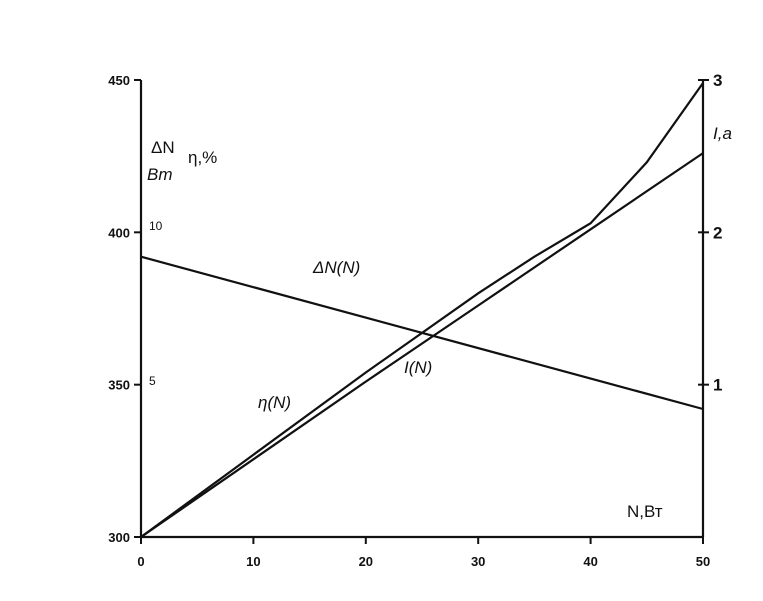 The height and width of the screenshot is (601, 763). Describe the element at coordinates (253, 561) in the screenshot. I see `x-tick-label: 10` at that location.